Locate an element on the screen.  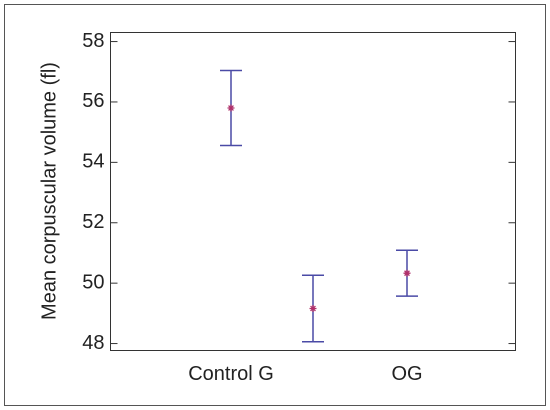
y-tick-label: 48 is located at coordinates (93, 343).